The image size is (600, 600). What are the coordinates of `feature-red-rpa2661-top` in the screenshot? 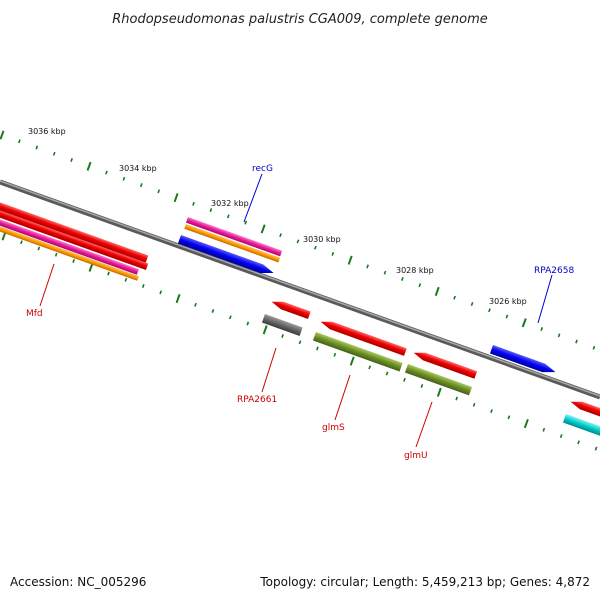 It's located at (290, 309).